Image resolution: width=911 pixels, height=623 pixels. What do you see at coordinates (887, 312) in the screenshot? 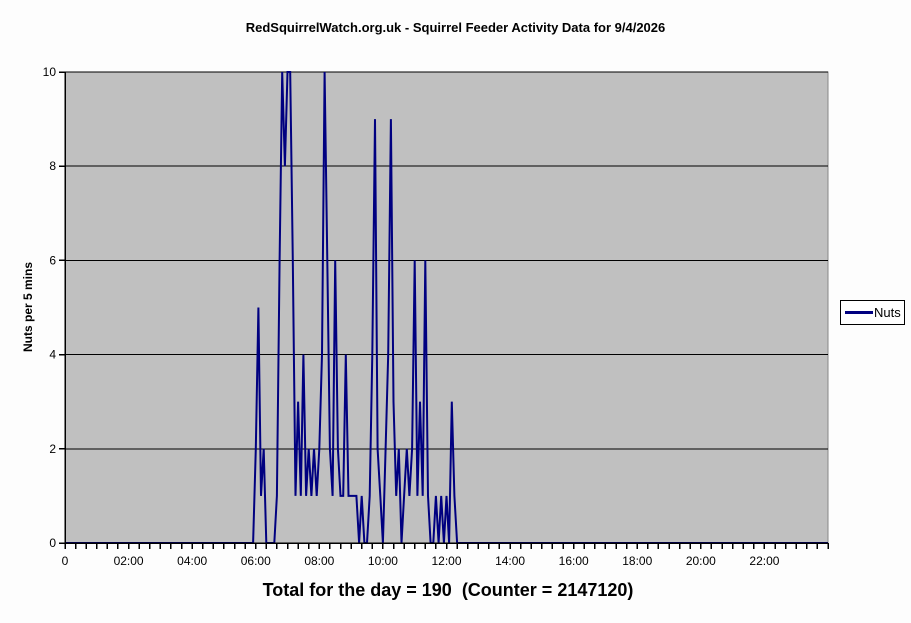
I see `legend-label: Nuts` at bounding box center [887, 312].